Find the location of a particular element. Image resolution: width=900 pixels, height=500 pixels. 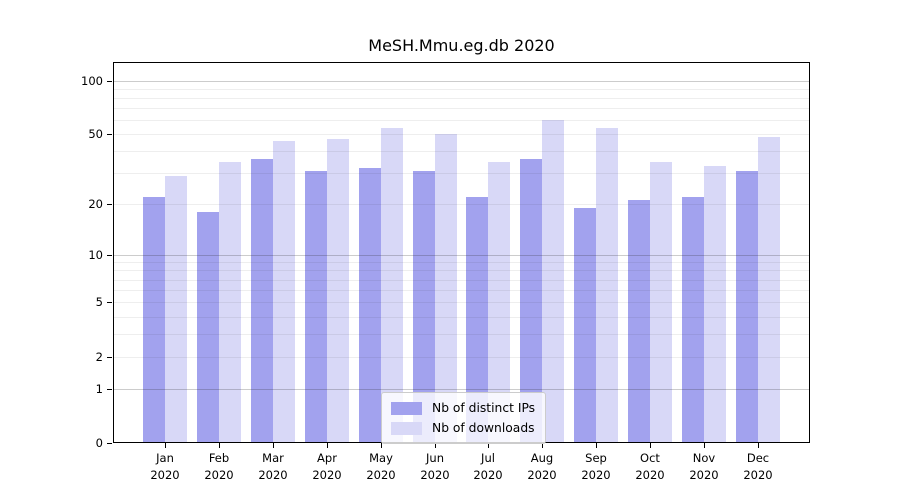

x-tick-label-jun: Jun 2020 is located at coordinates (435, 466).